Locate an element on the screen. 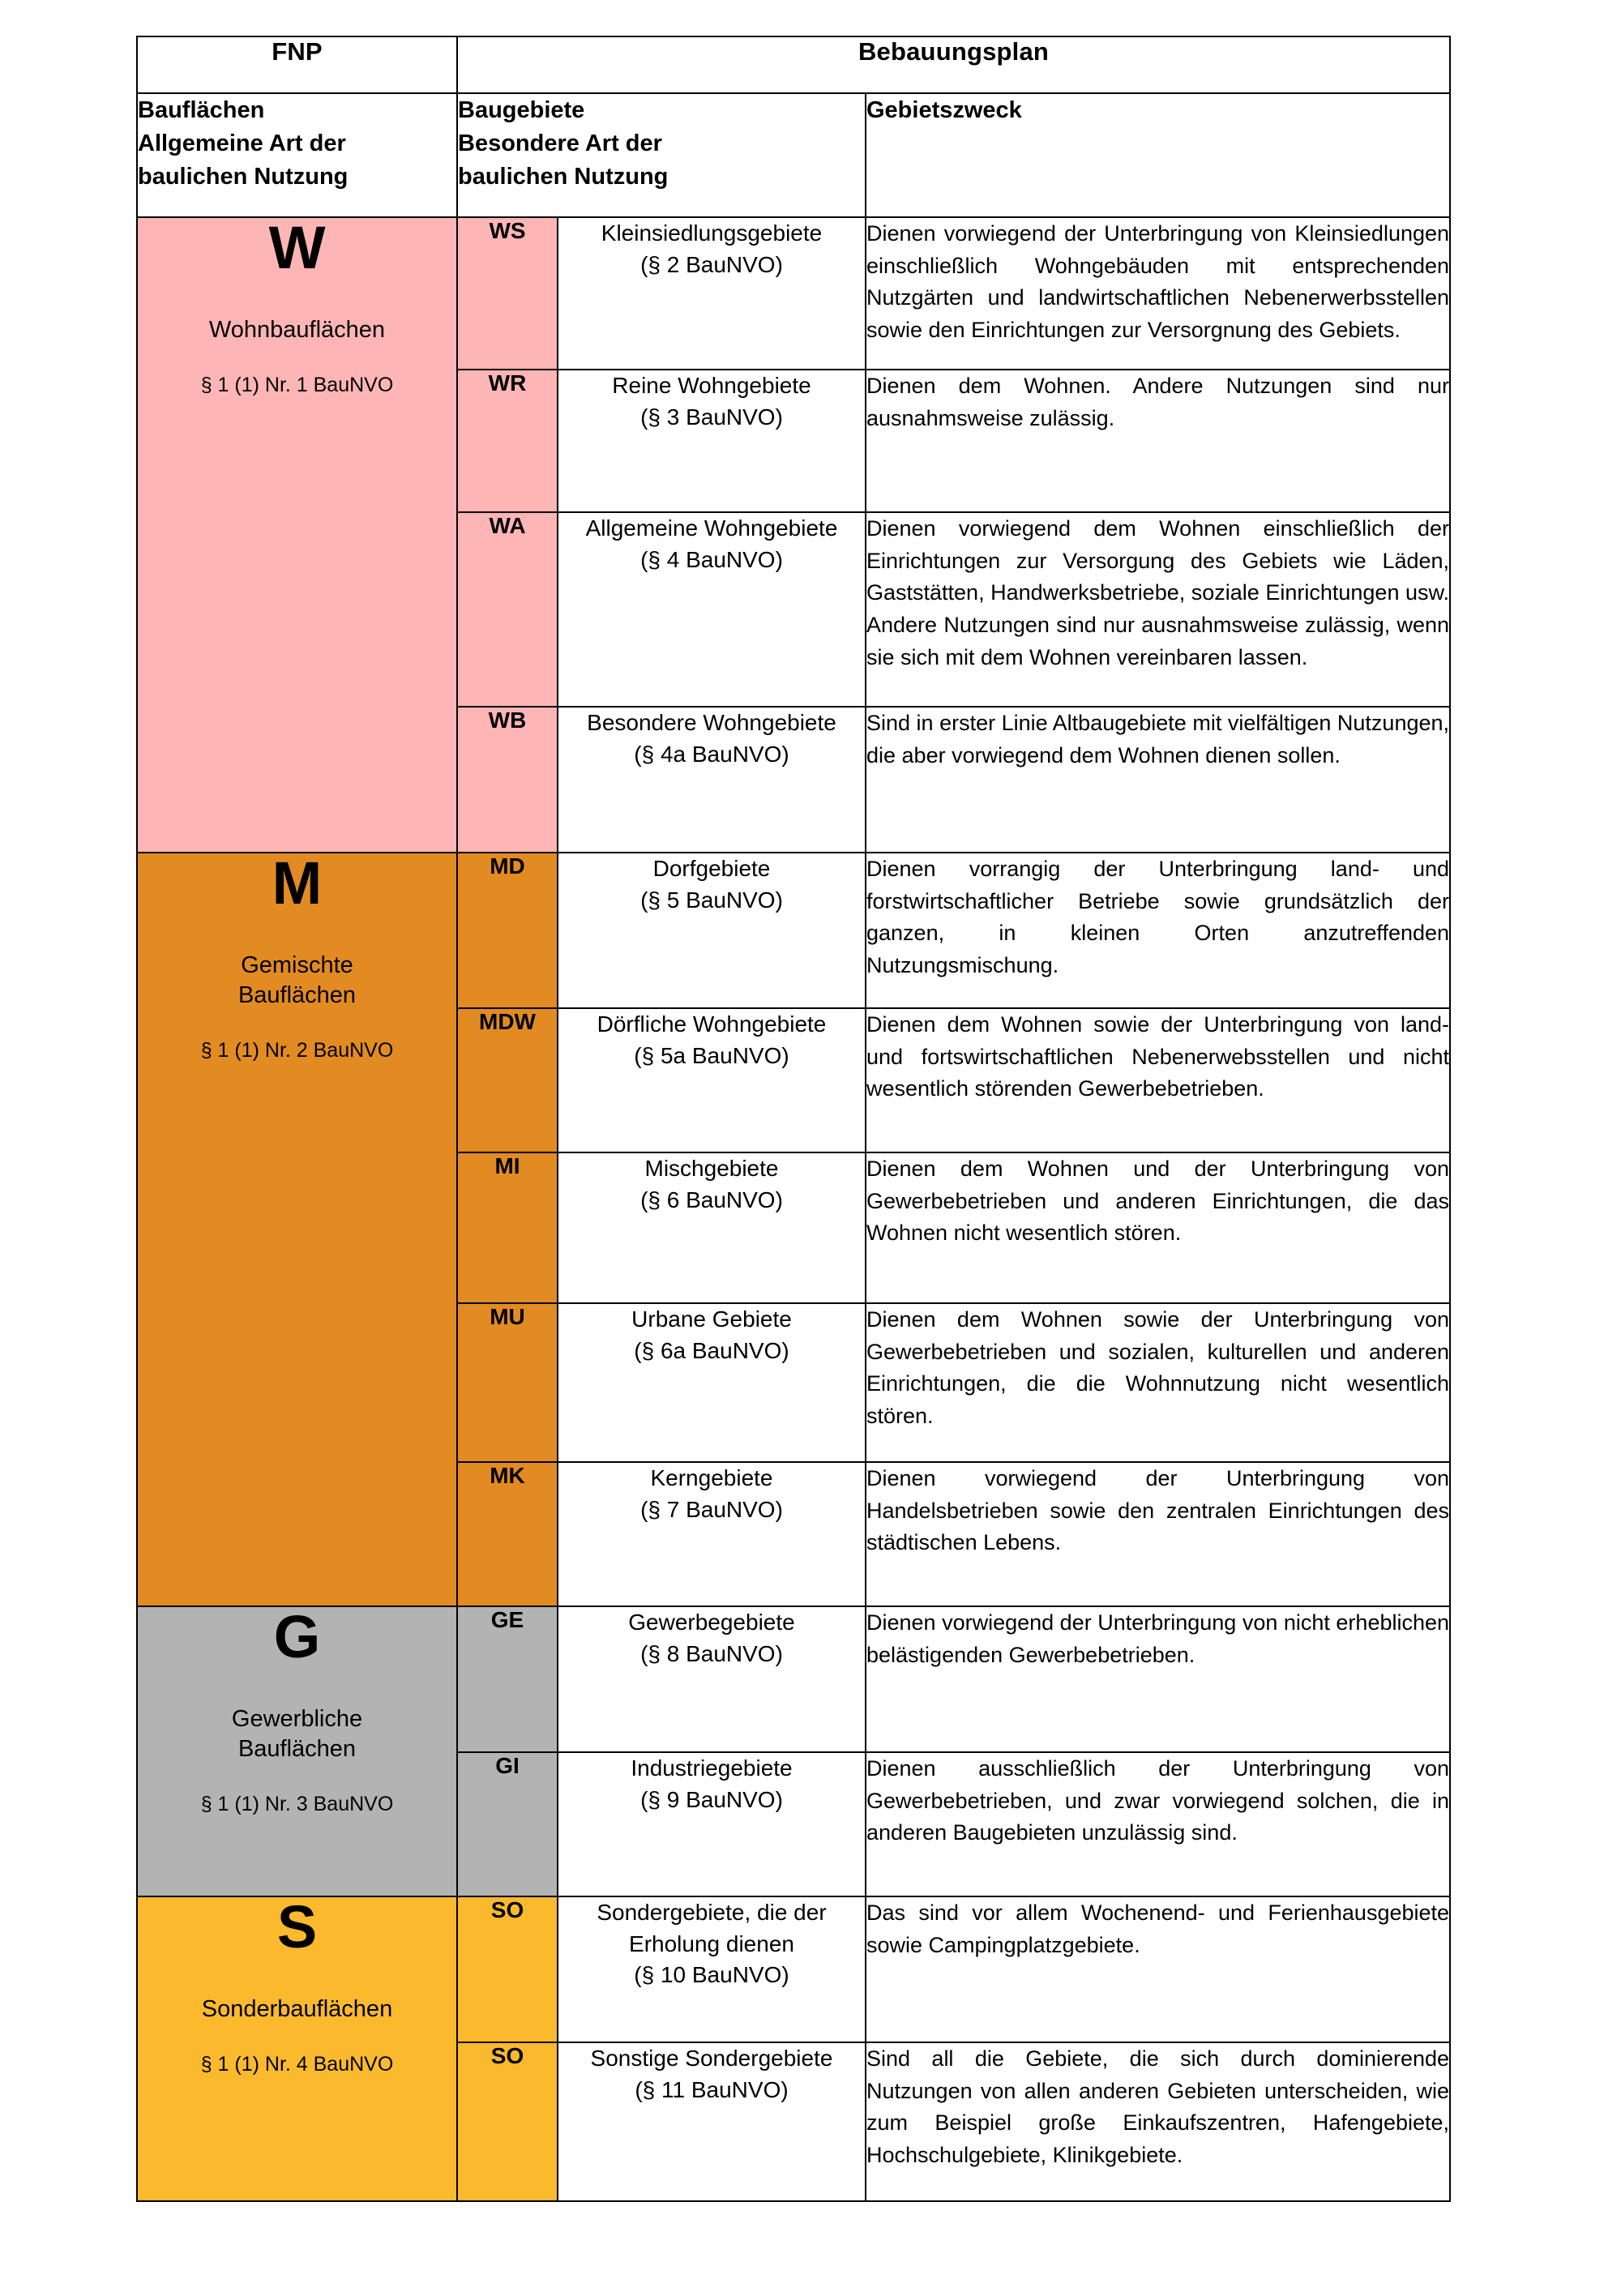  category-letter-s: S is located at coordinates (297, 1926).